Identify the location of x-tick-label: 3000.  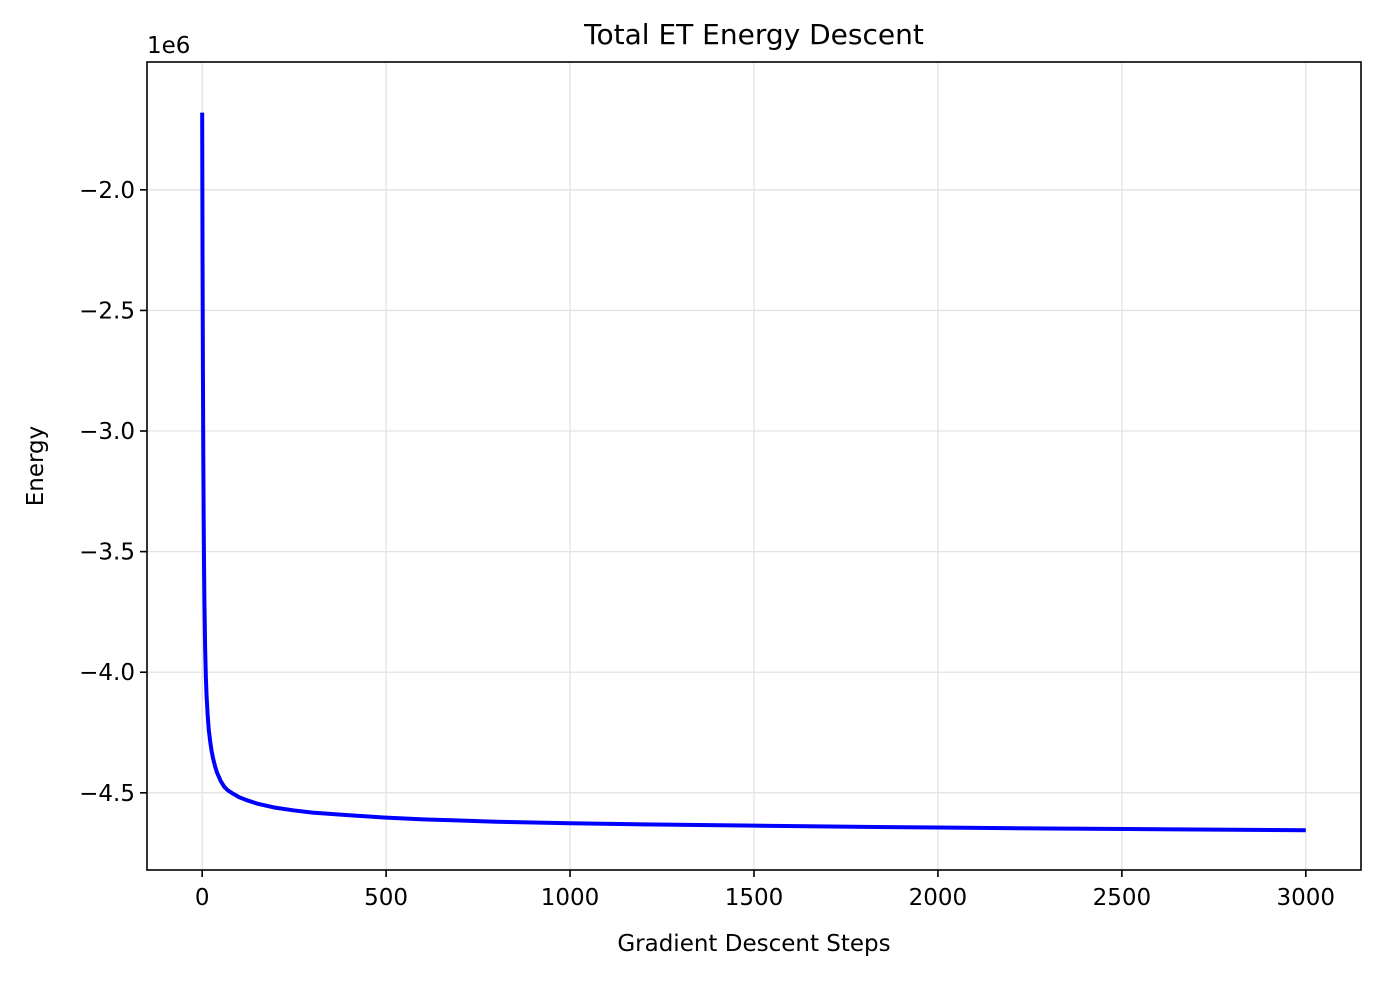
(1306, 898).